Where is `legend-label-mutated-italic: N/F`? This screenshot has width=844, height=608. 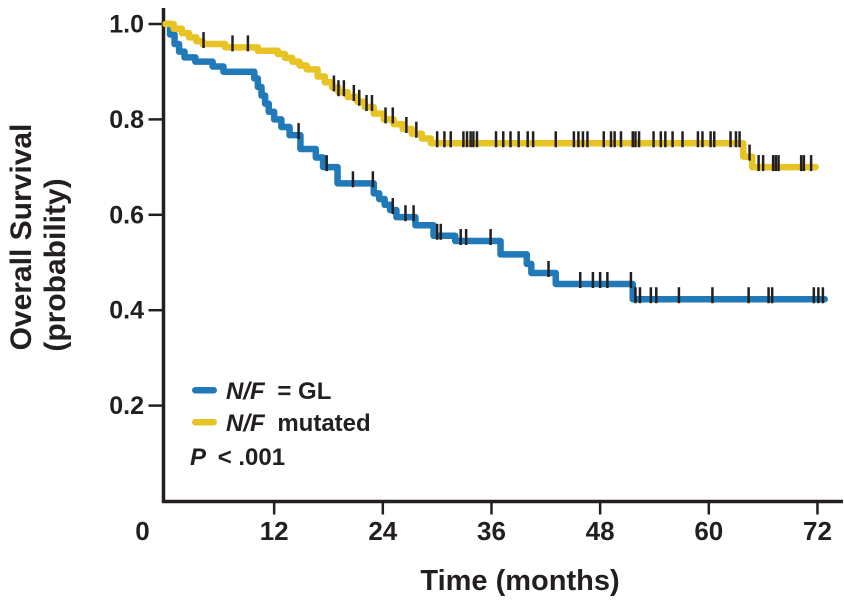 legend-label-mutated-italic: N/F is located at coordinates (246, 423).